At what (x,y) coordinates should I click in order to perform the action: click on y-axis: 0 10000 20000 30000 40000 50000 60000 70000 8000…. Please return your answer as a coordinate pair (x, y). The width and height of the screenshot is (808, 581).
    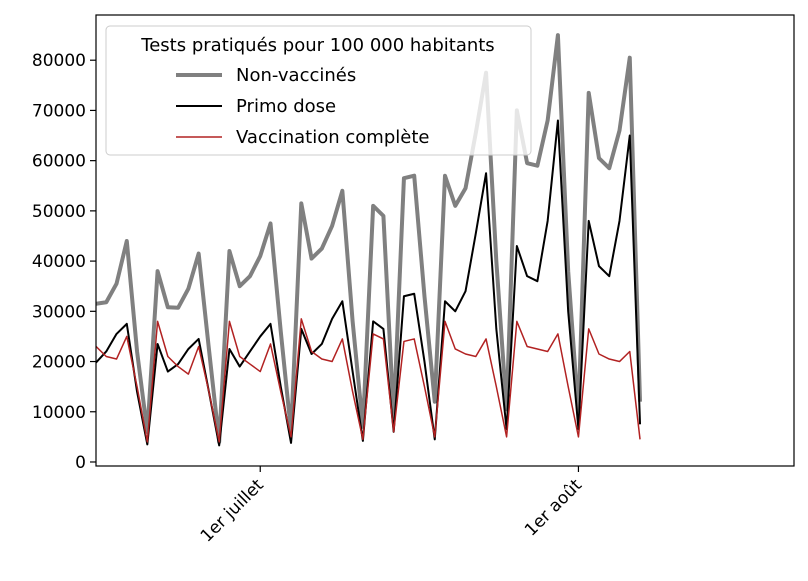
    Looking at the image, I should click on (64, 262).